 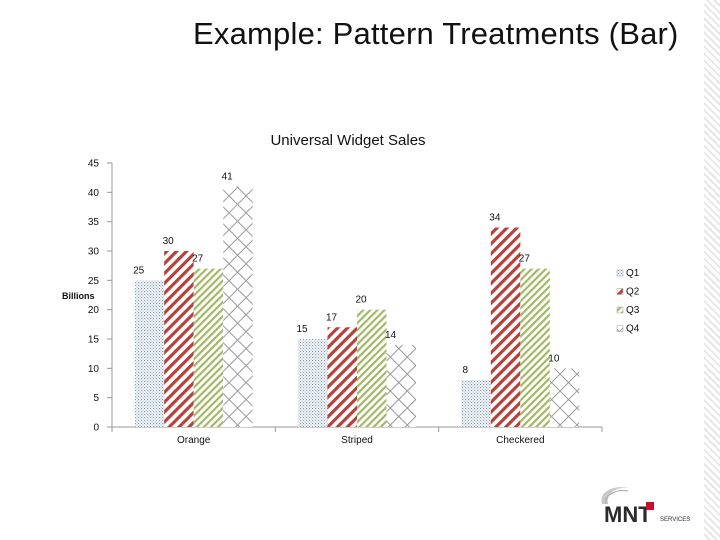 I want to click on data-label: 25, so click(x=139, y=270).